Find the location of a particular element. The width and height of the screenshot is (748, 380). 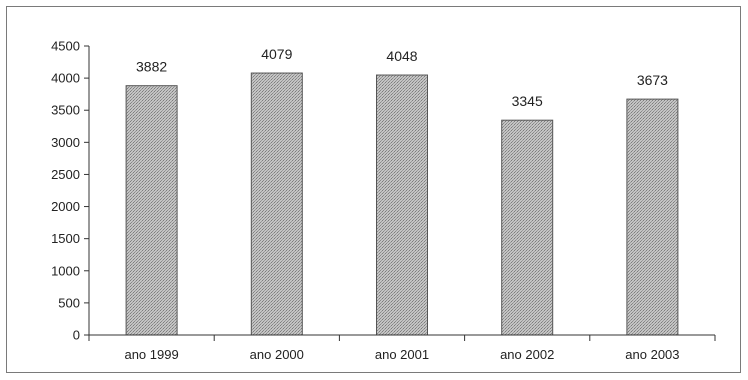

x-tick-label: ano 1999 is located at coordinates (151, 354).